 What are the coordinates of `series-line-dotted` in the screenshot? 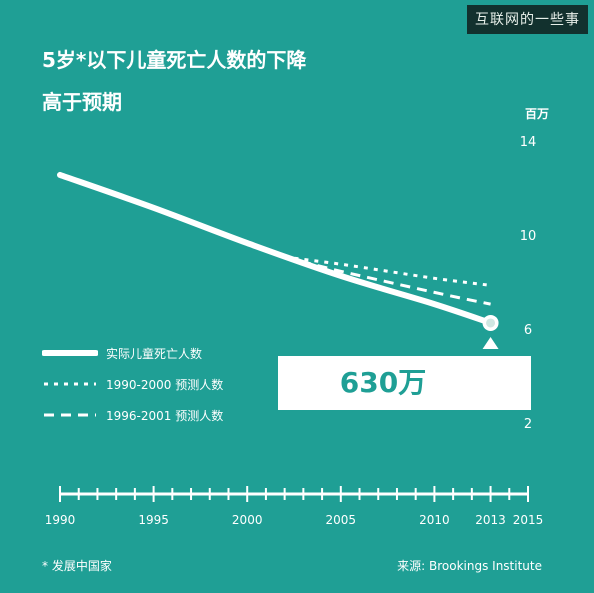 It's located at (387, 271).